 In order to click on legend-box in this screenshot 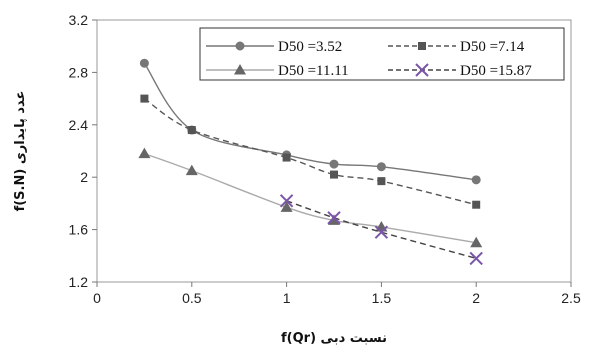, I will do `click(382, 54)`.